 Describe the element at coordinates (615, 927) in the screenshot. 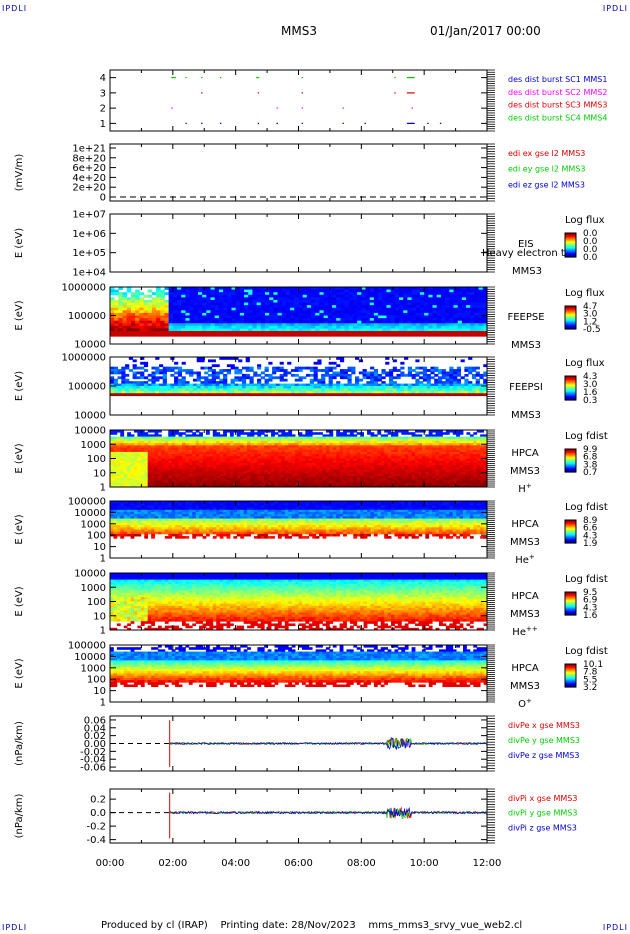

I see `corner-label-bottom-right: IPDLI` at that location.